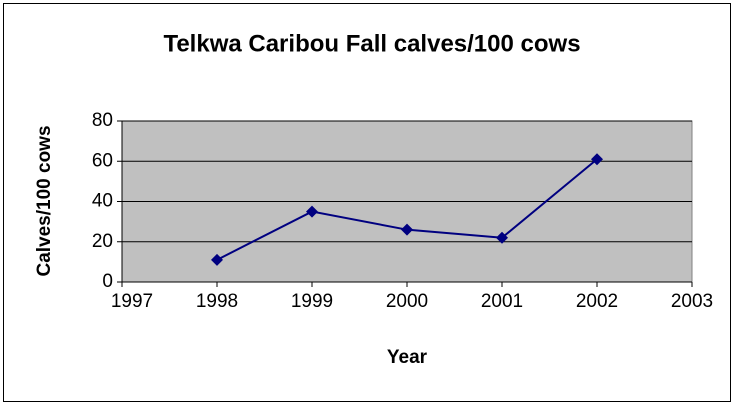  I want to click on x-tick-label: 2003, so click(692, 301).